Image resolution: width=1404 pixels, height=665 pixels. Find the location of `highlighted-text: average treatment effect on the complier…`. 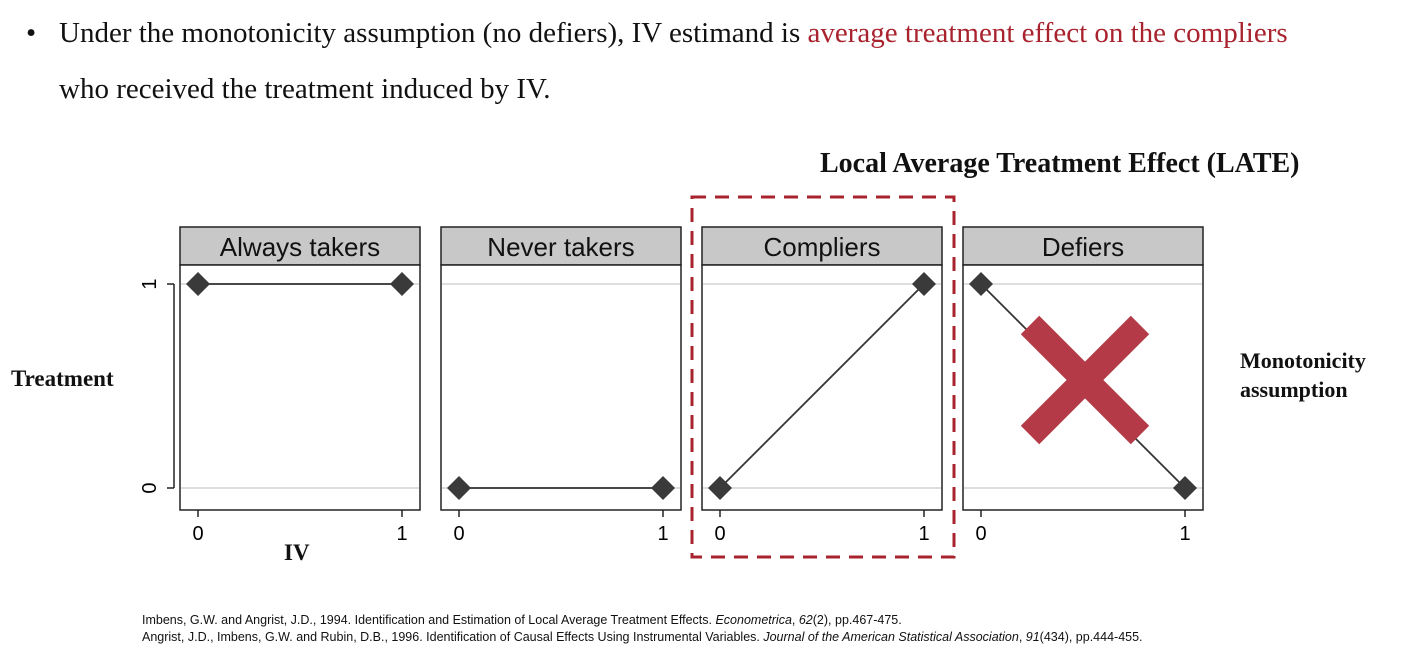

highlighted-text: average treatment effect on the complier… is located at coordinates (1047, 33).